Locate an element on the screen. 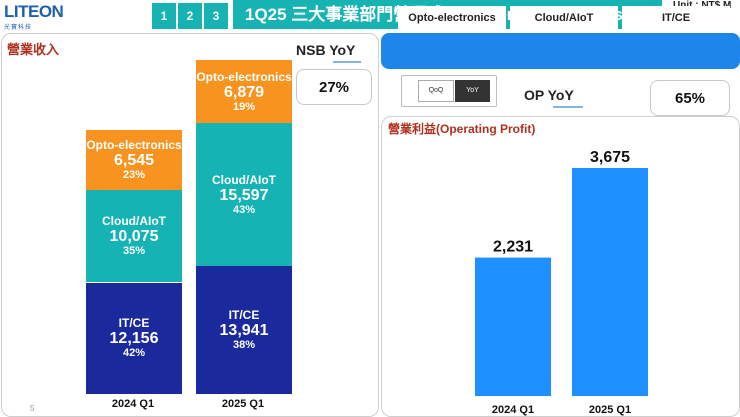  op-x-label-2024-q1: 2024 Q1 is located at coordinates (513, 410).